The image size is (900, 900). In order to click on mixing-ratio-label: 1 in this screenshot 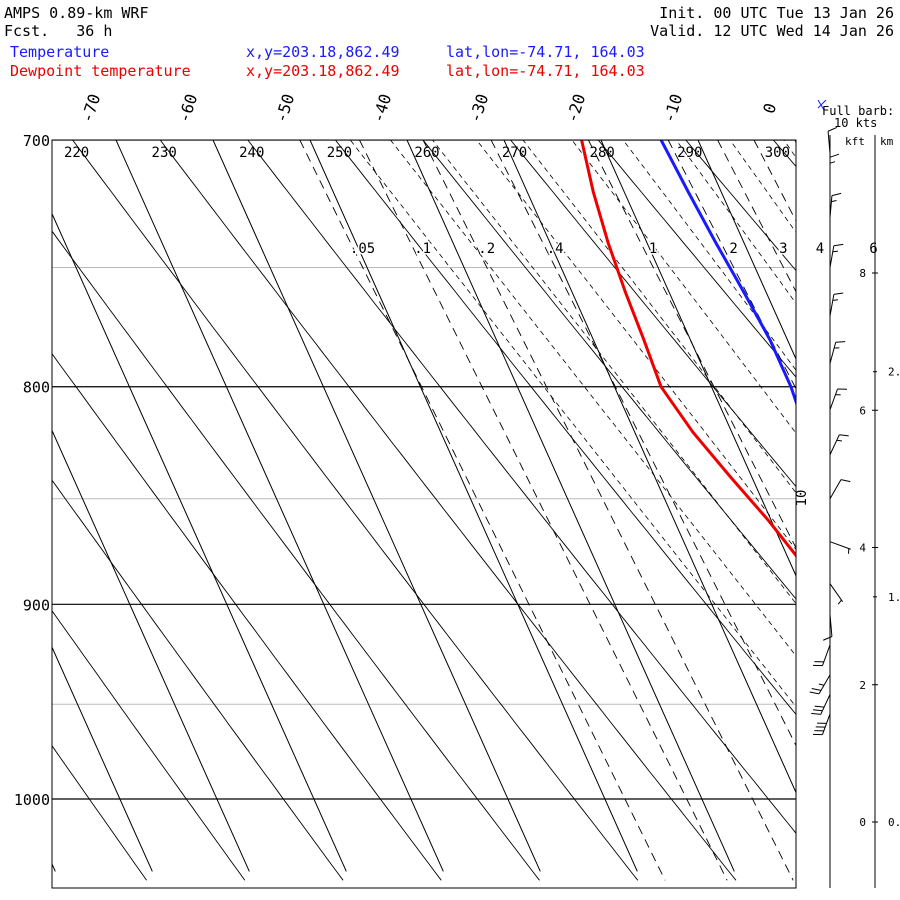, I will do `click(653, 249)`.